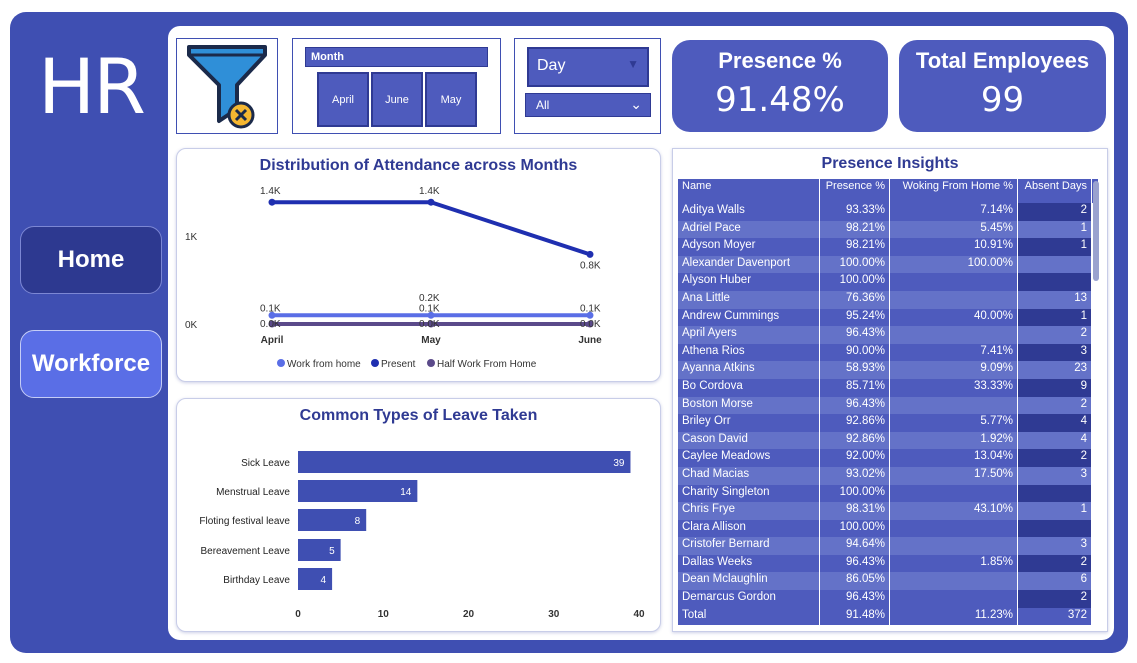 This screenshot has width=1137, height=663. What do you see at coordinates (749, 335) in the screenshot?
I see `cell-name: April Ayers` at bounding box center [749, 335].